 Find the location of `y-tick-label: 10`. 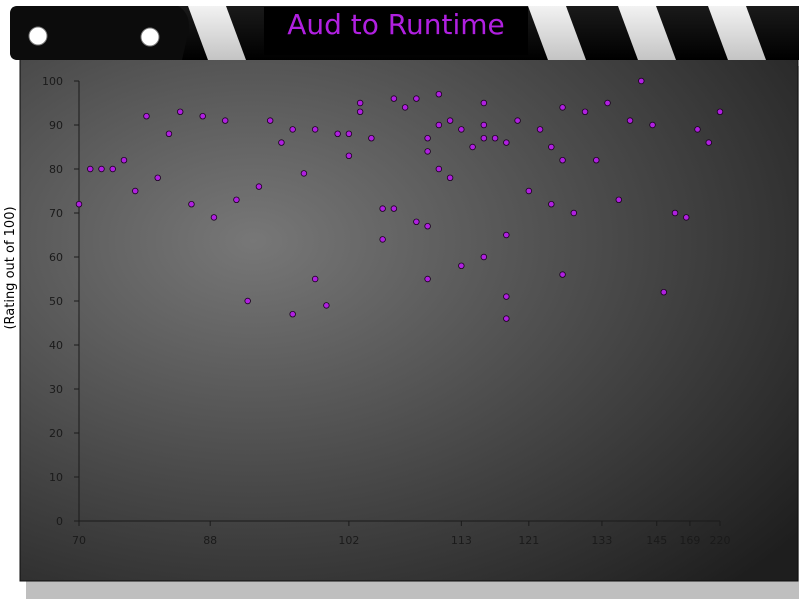

y-tick-label: 10 is located at coordinates (56, 477).